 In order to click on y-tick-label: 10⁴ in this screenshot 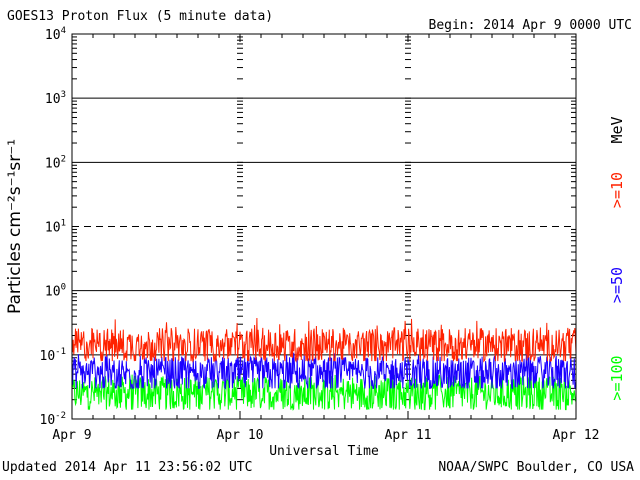, I will do `click(55, 34)`.